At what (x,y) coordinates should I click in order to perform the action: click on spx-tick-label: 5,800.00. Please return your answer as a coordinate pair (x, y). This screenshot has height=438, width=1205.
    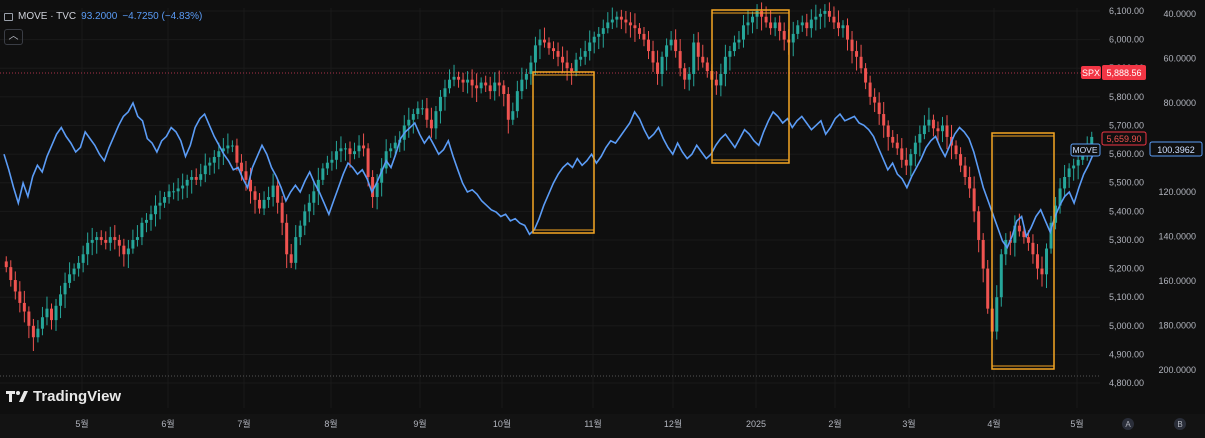
    Looking at the image, I should click on (1126, 97).